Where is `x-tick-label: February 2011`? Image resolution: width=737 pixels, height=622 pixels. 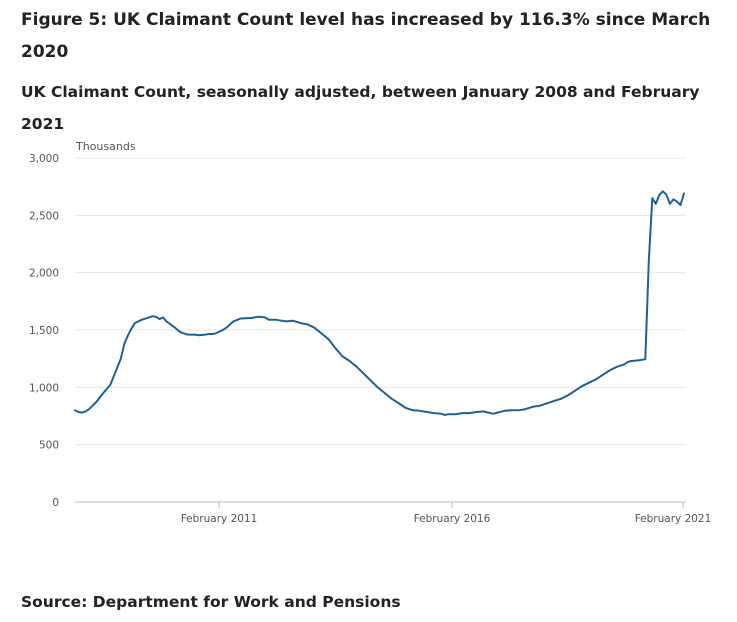 x-tick-label: February 2011 is located at coordinates (219, 519).